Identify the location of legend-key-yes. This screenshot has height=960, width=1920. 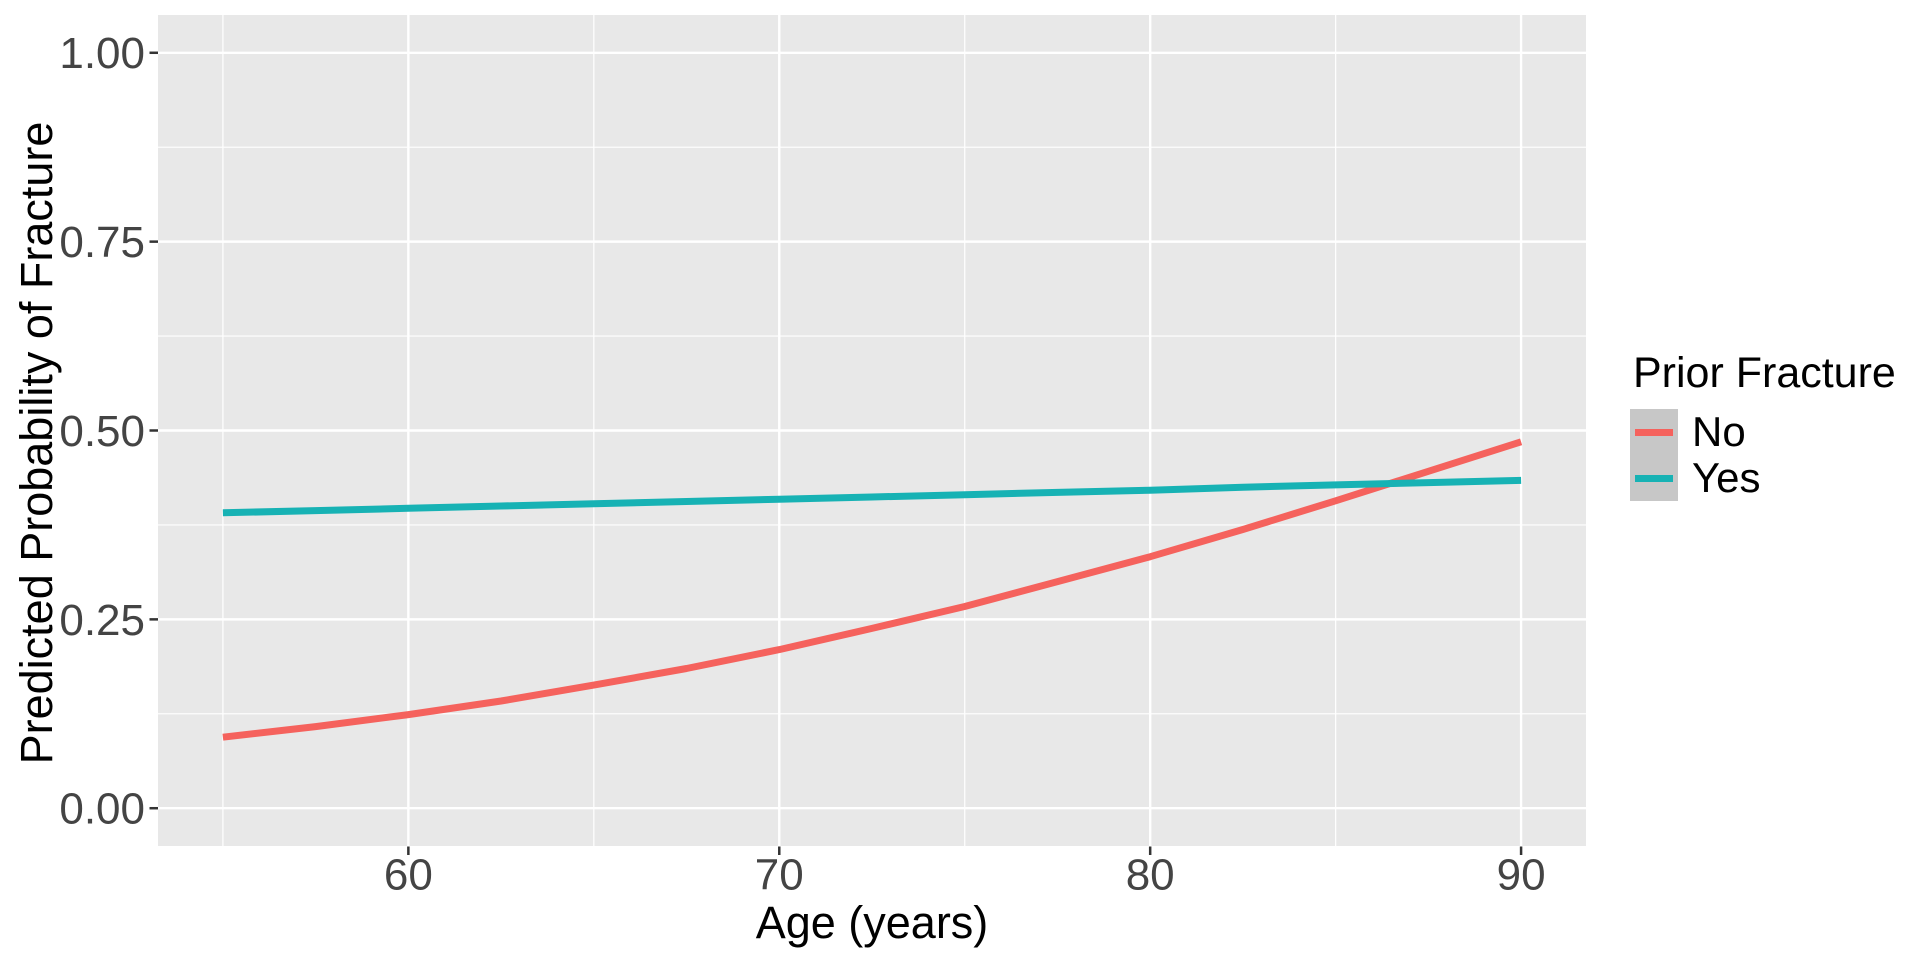
(1654, 478).